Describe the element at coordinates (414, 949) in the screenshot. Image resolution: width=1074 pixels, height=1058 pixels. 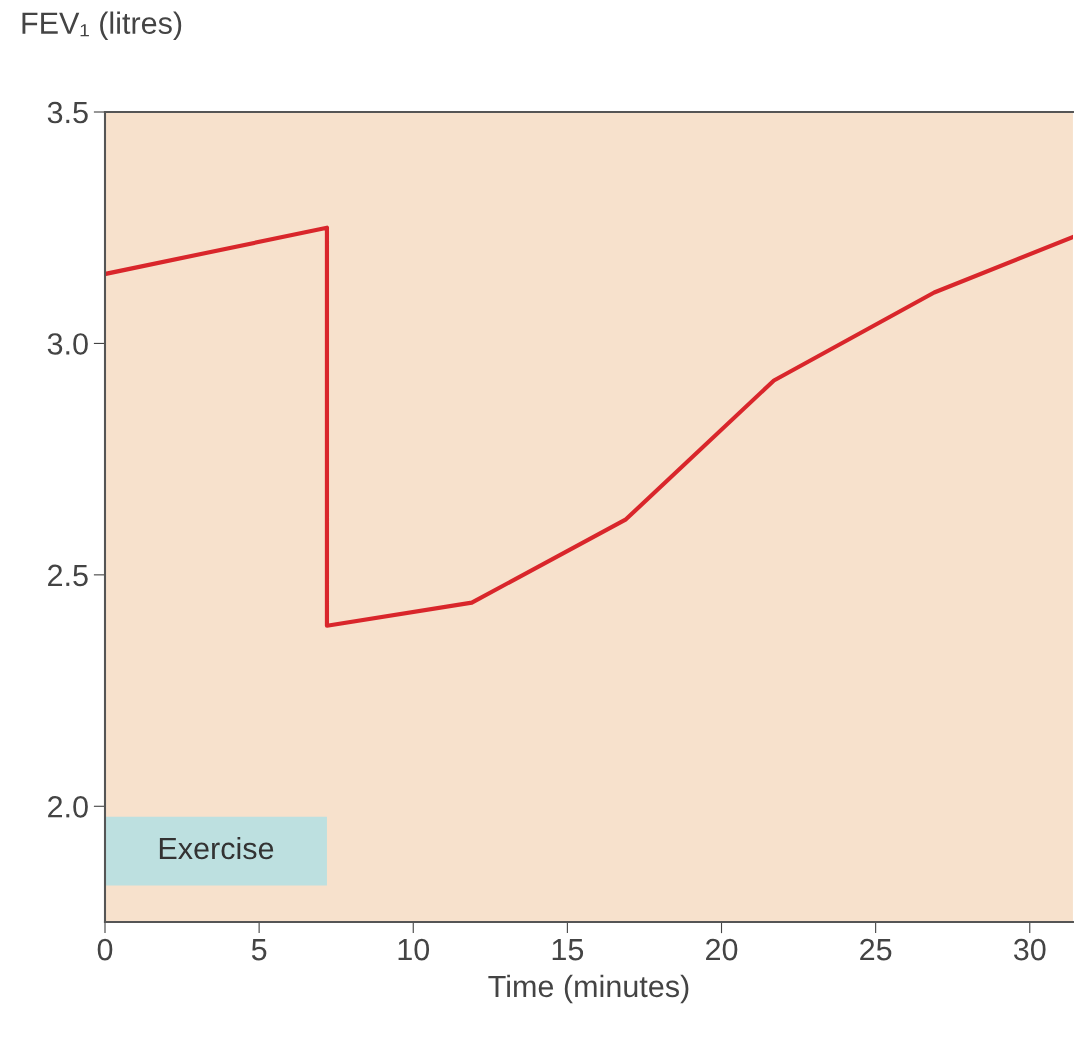
I see `x-tick-label: 10` at that location.